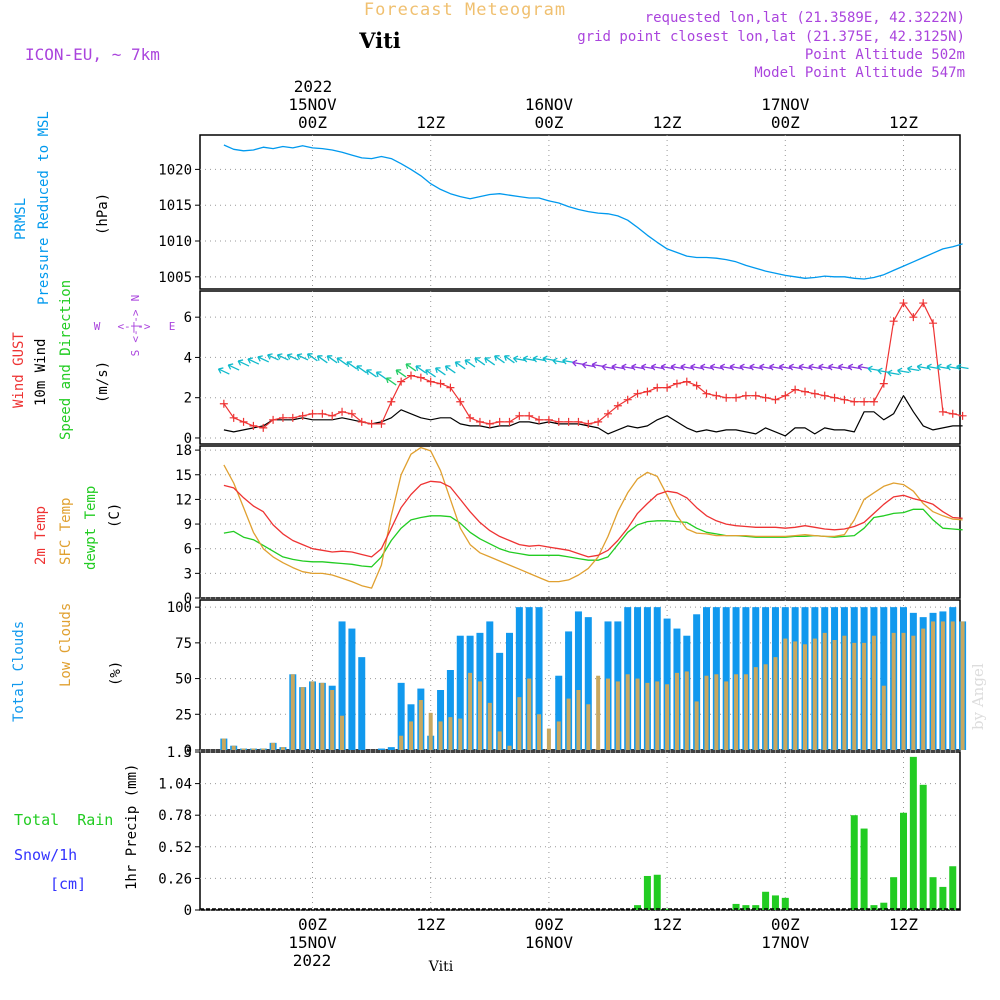  I want to click on y-tick-label: 0.26, so click(175, 879).